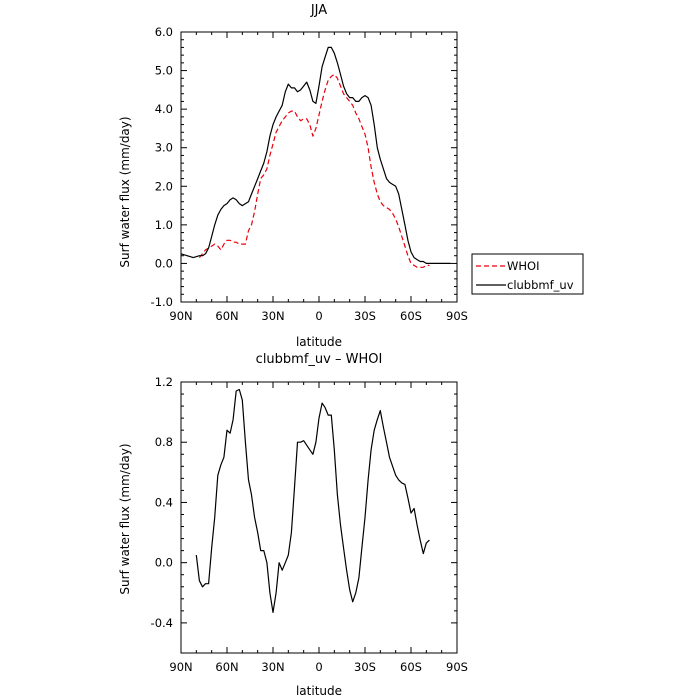 This screenshot has width=700, height=700. Describe the element at coordinates (164, 148) in the screenshot. I see `top-y-tick-label: 3.0` at that location.